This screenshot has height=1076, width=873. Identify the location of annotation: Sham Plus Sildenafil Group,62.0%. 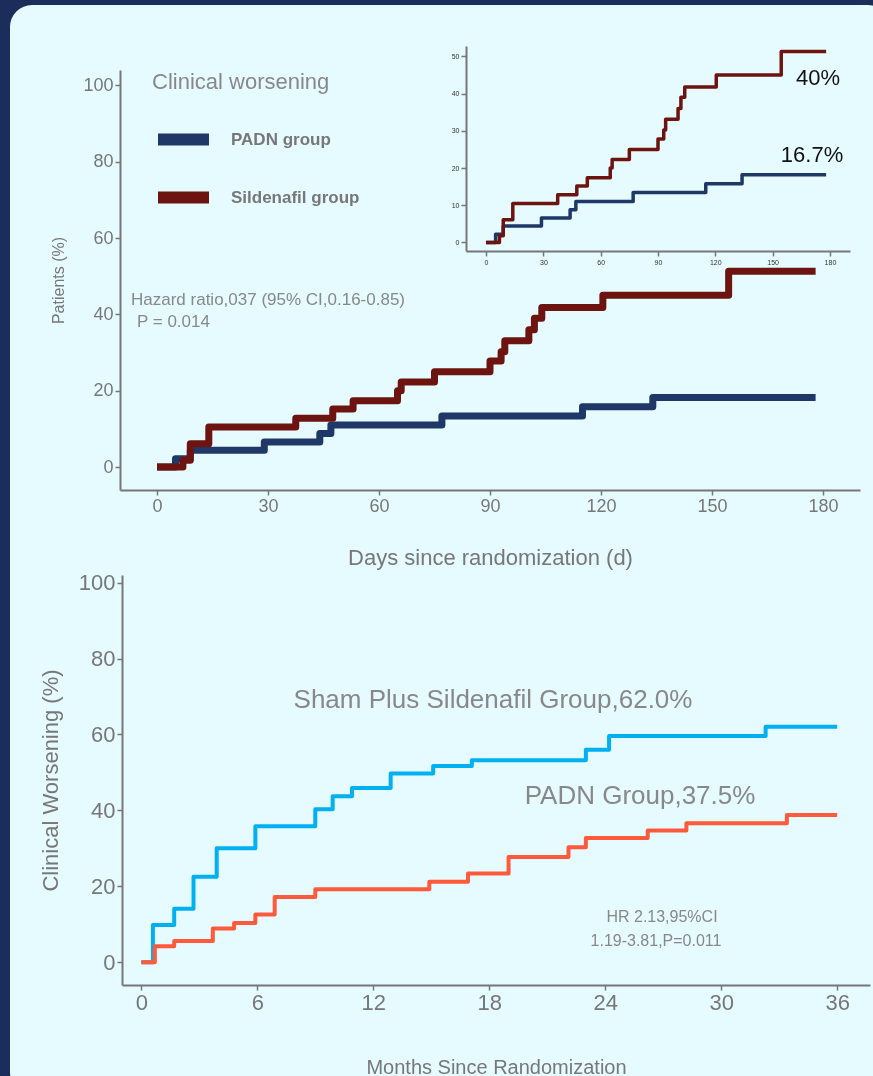
(493, 699).